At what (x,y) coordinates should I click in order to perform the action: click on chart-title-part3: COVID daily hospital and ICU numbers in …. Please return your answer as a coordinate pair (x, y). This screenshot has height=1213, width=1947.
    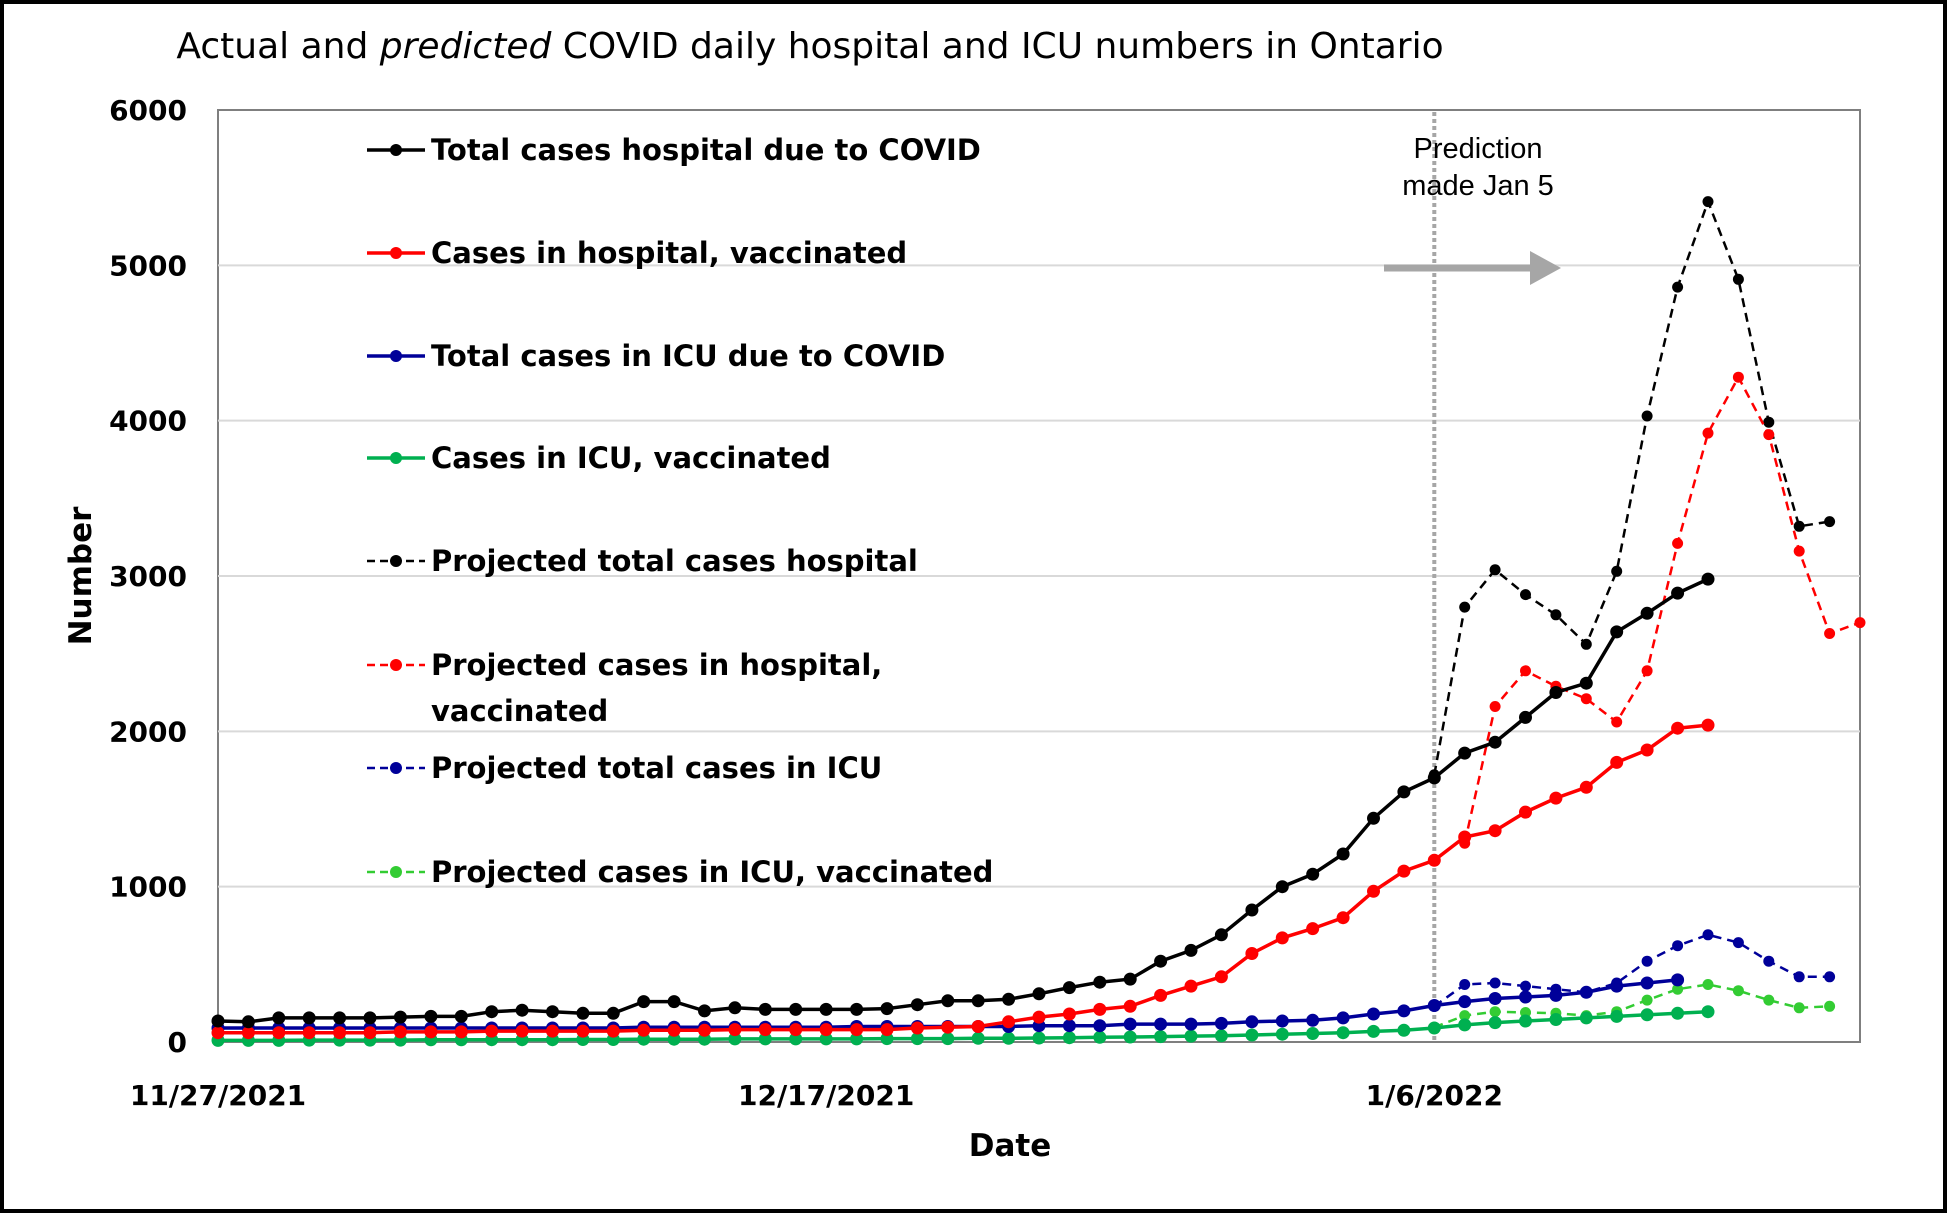
    Looking at the image, I should click on (997, 46).